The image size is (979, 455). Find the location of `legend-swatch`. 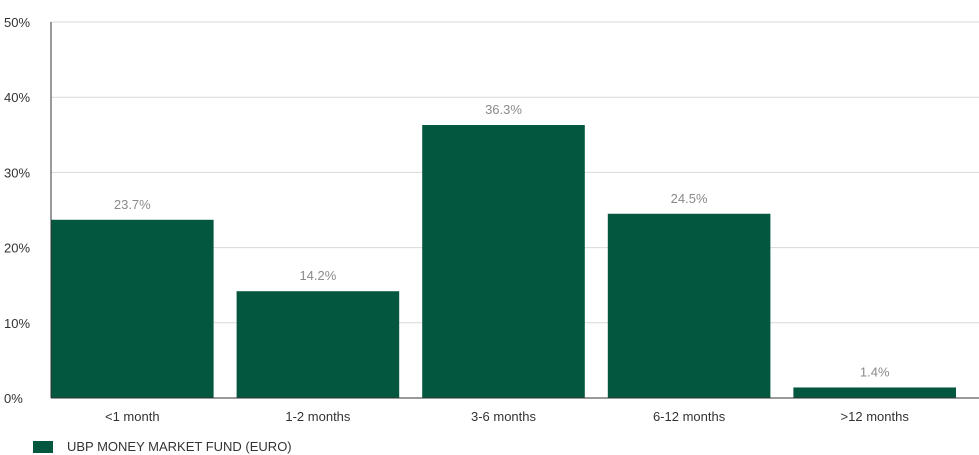

legend-swatch is located at coordinates (43, 446).